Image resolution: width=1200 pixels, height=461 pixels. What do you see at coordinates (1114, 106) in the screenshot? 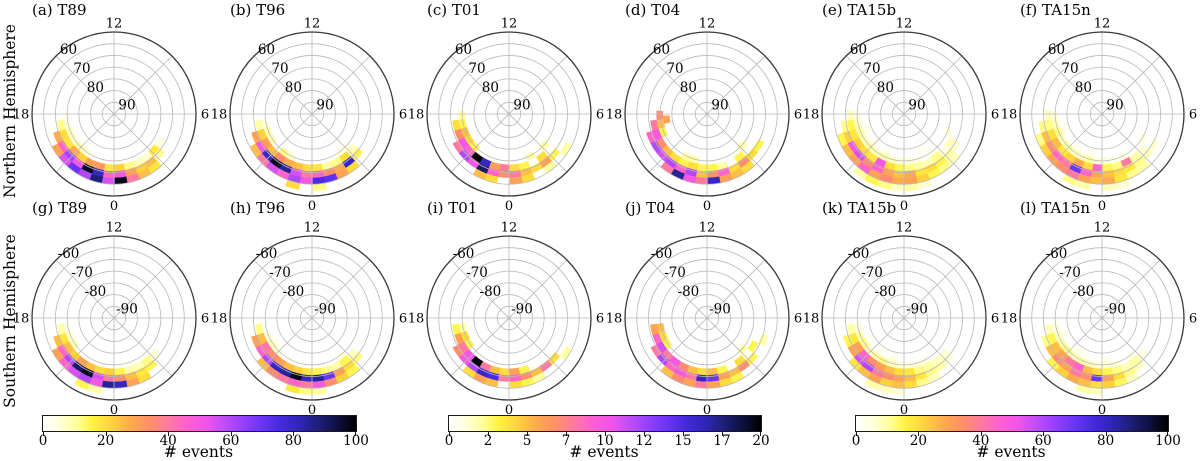
I see `lat-label-90: 90` at bounding box center [1114, 106].